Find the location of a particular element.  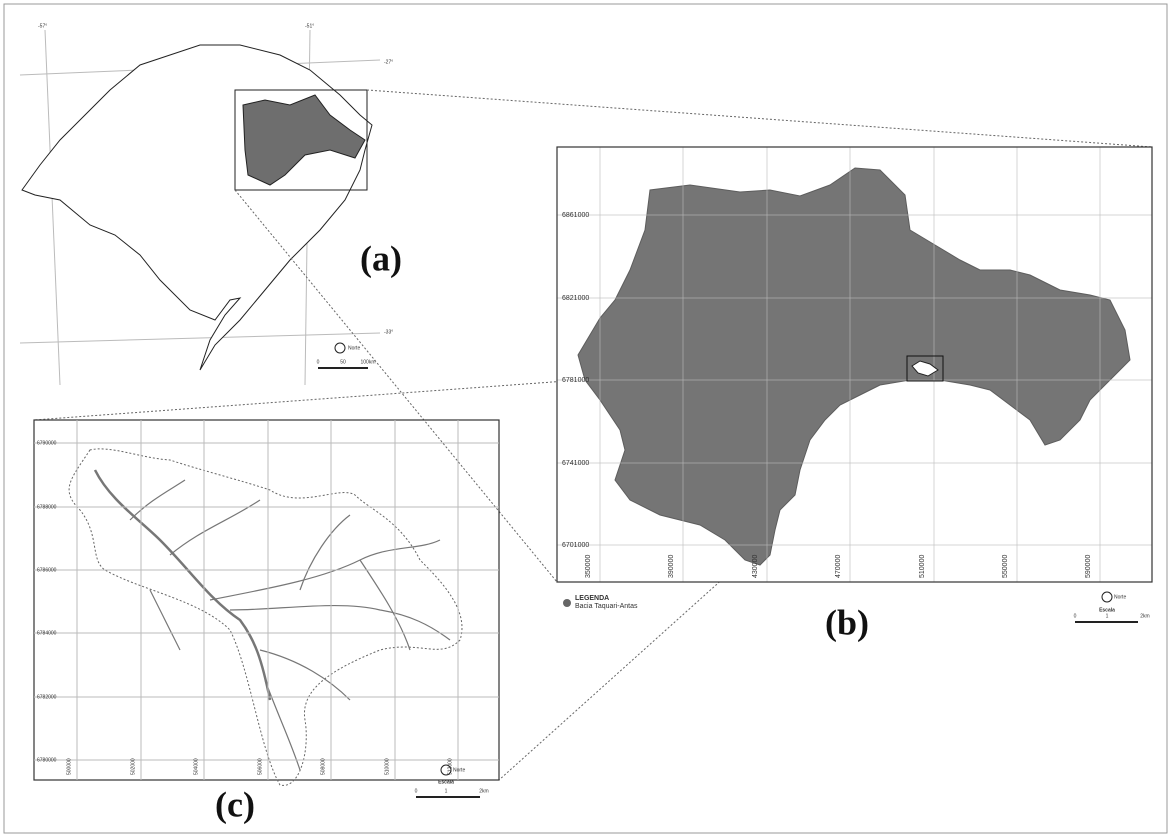

panel-label: (c) is located at coordinates (235, 804).